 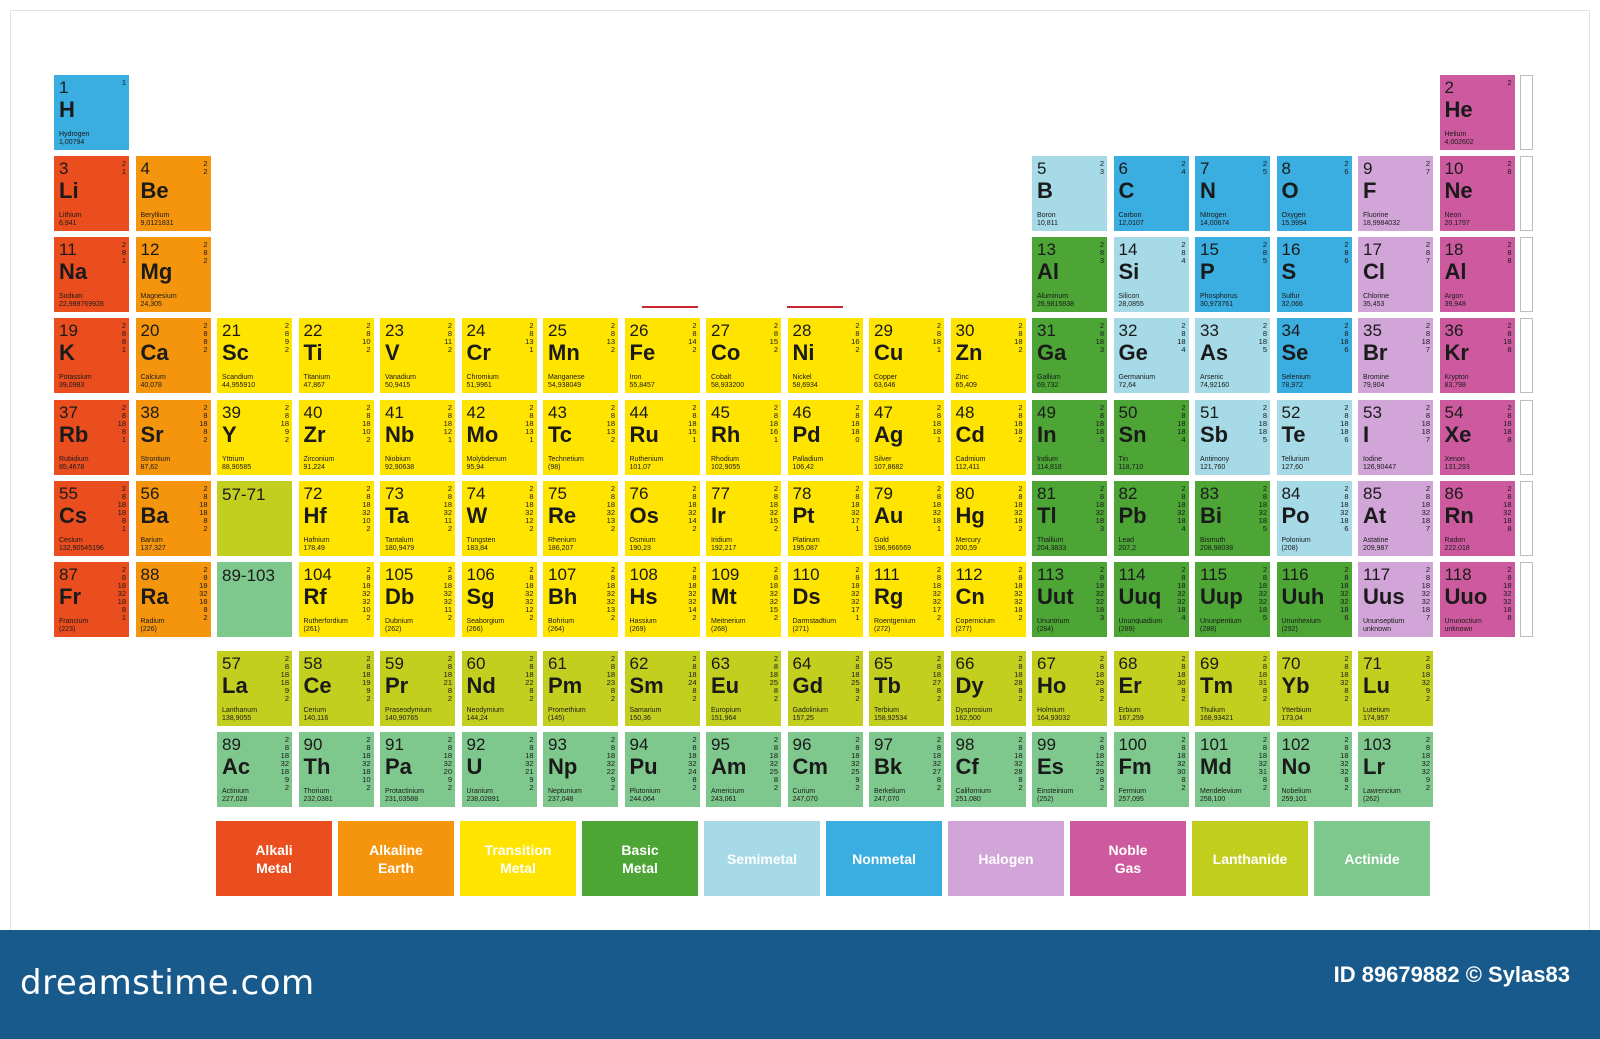 What do you see at coordinates (1232, 193) in the screenshot?
I see `element-cell-n: 7 N Nitrogen 14,00674 2 5` at bounding box center [1232, 193].